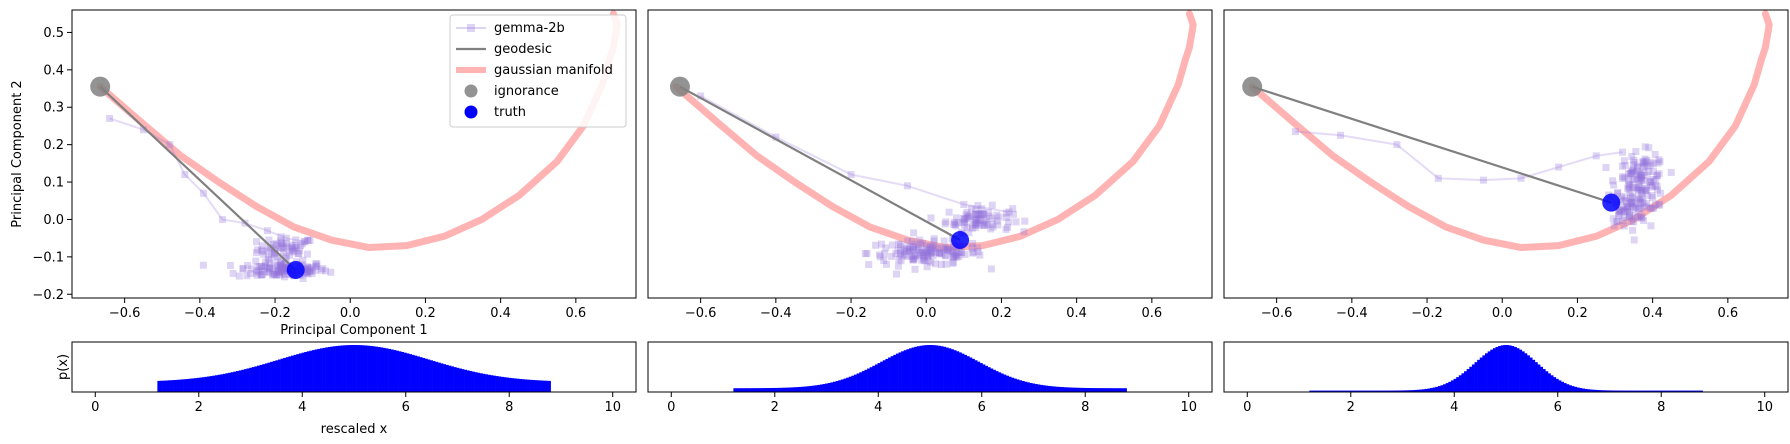 This screenshot has height=444, width=1790. I want to click on axes-frame, so click(354, 367).